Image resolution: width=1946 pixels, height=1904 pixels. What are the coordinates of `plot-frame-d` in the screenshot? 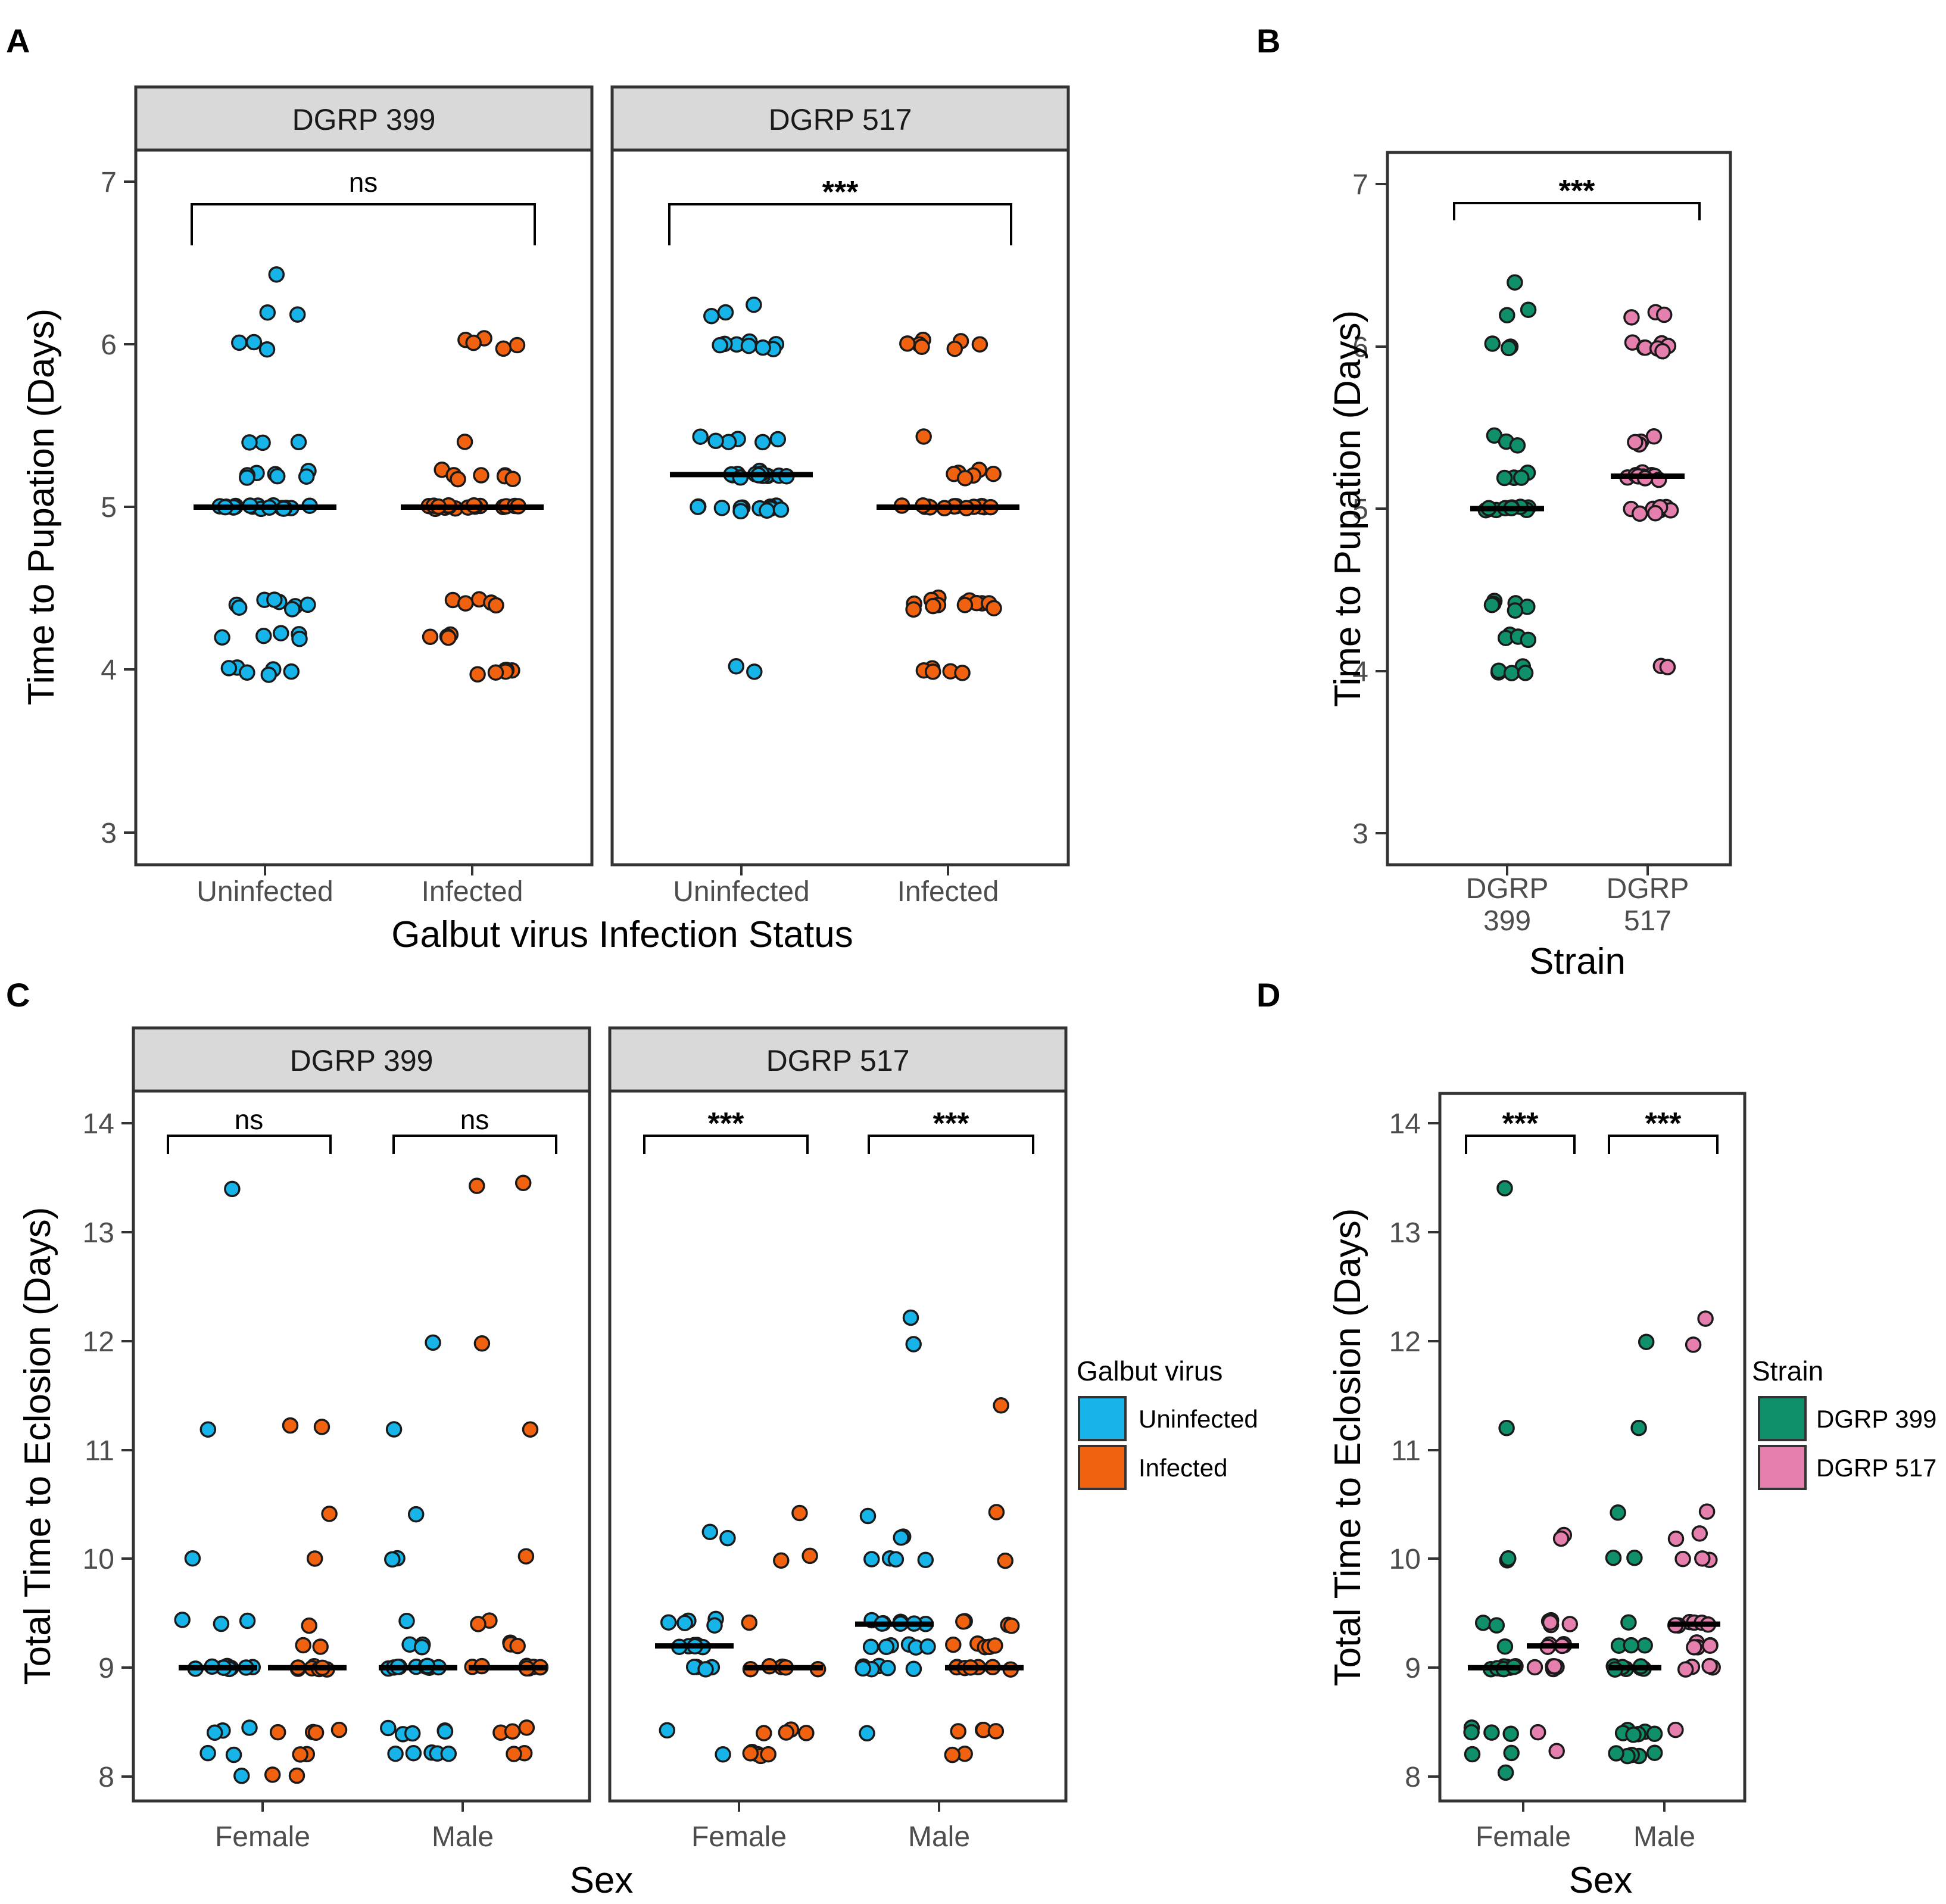 It's located at (1592, 1447).